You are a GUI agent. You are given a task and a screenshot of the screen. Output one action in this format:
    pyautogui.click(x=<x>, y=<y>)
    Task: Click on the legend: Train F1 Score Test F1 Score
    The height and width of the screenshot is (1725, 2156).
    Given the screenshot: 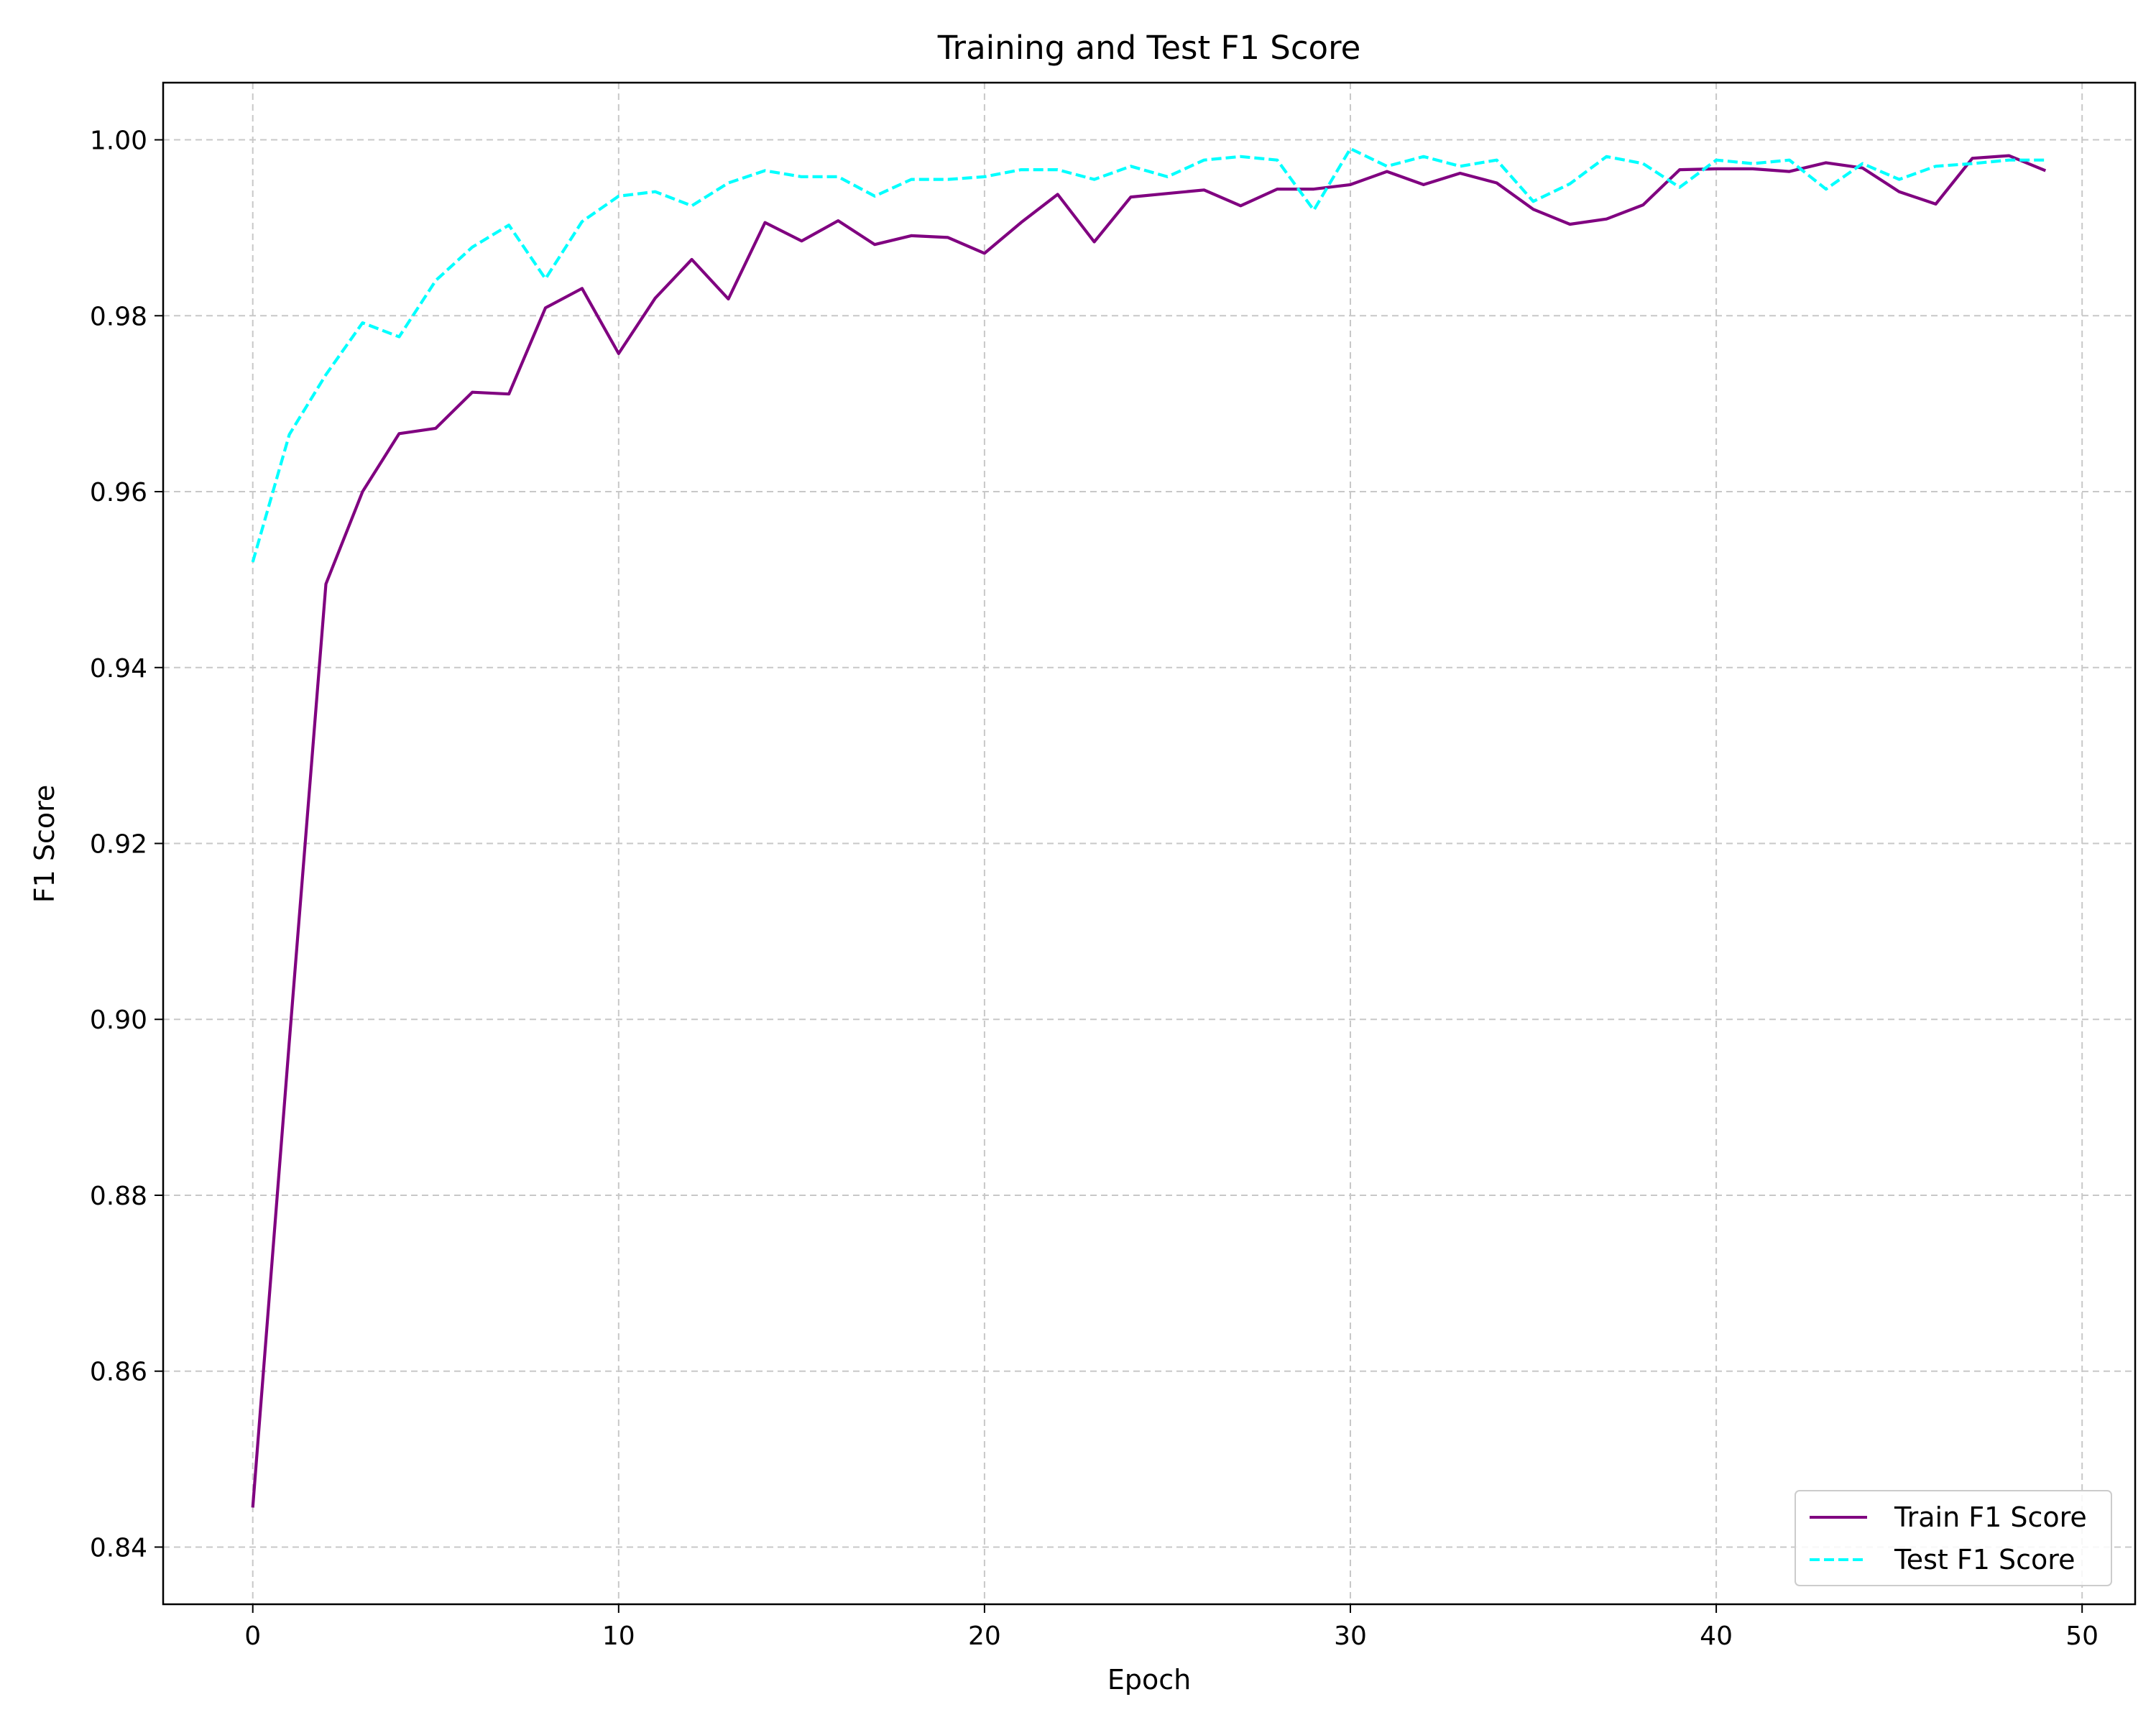 What is the action you would take?
    pyautogui.click(x=1953, y=1538)
    